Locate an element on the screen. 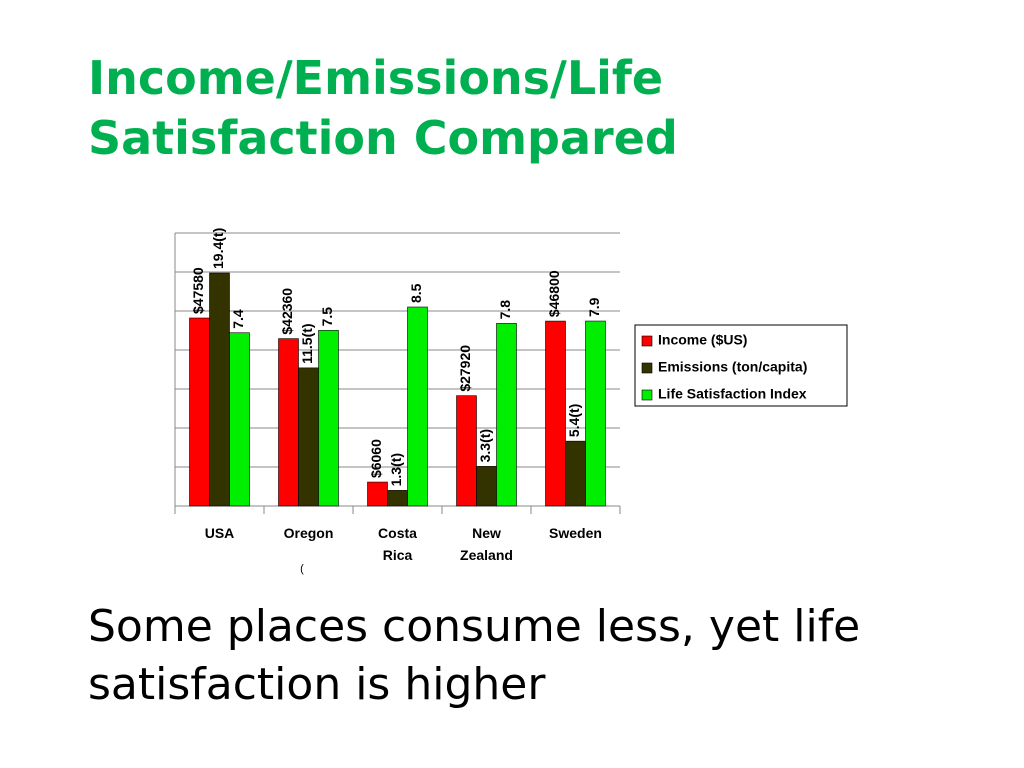  value-label: $42360 is located at coordinates (287, 311).